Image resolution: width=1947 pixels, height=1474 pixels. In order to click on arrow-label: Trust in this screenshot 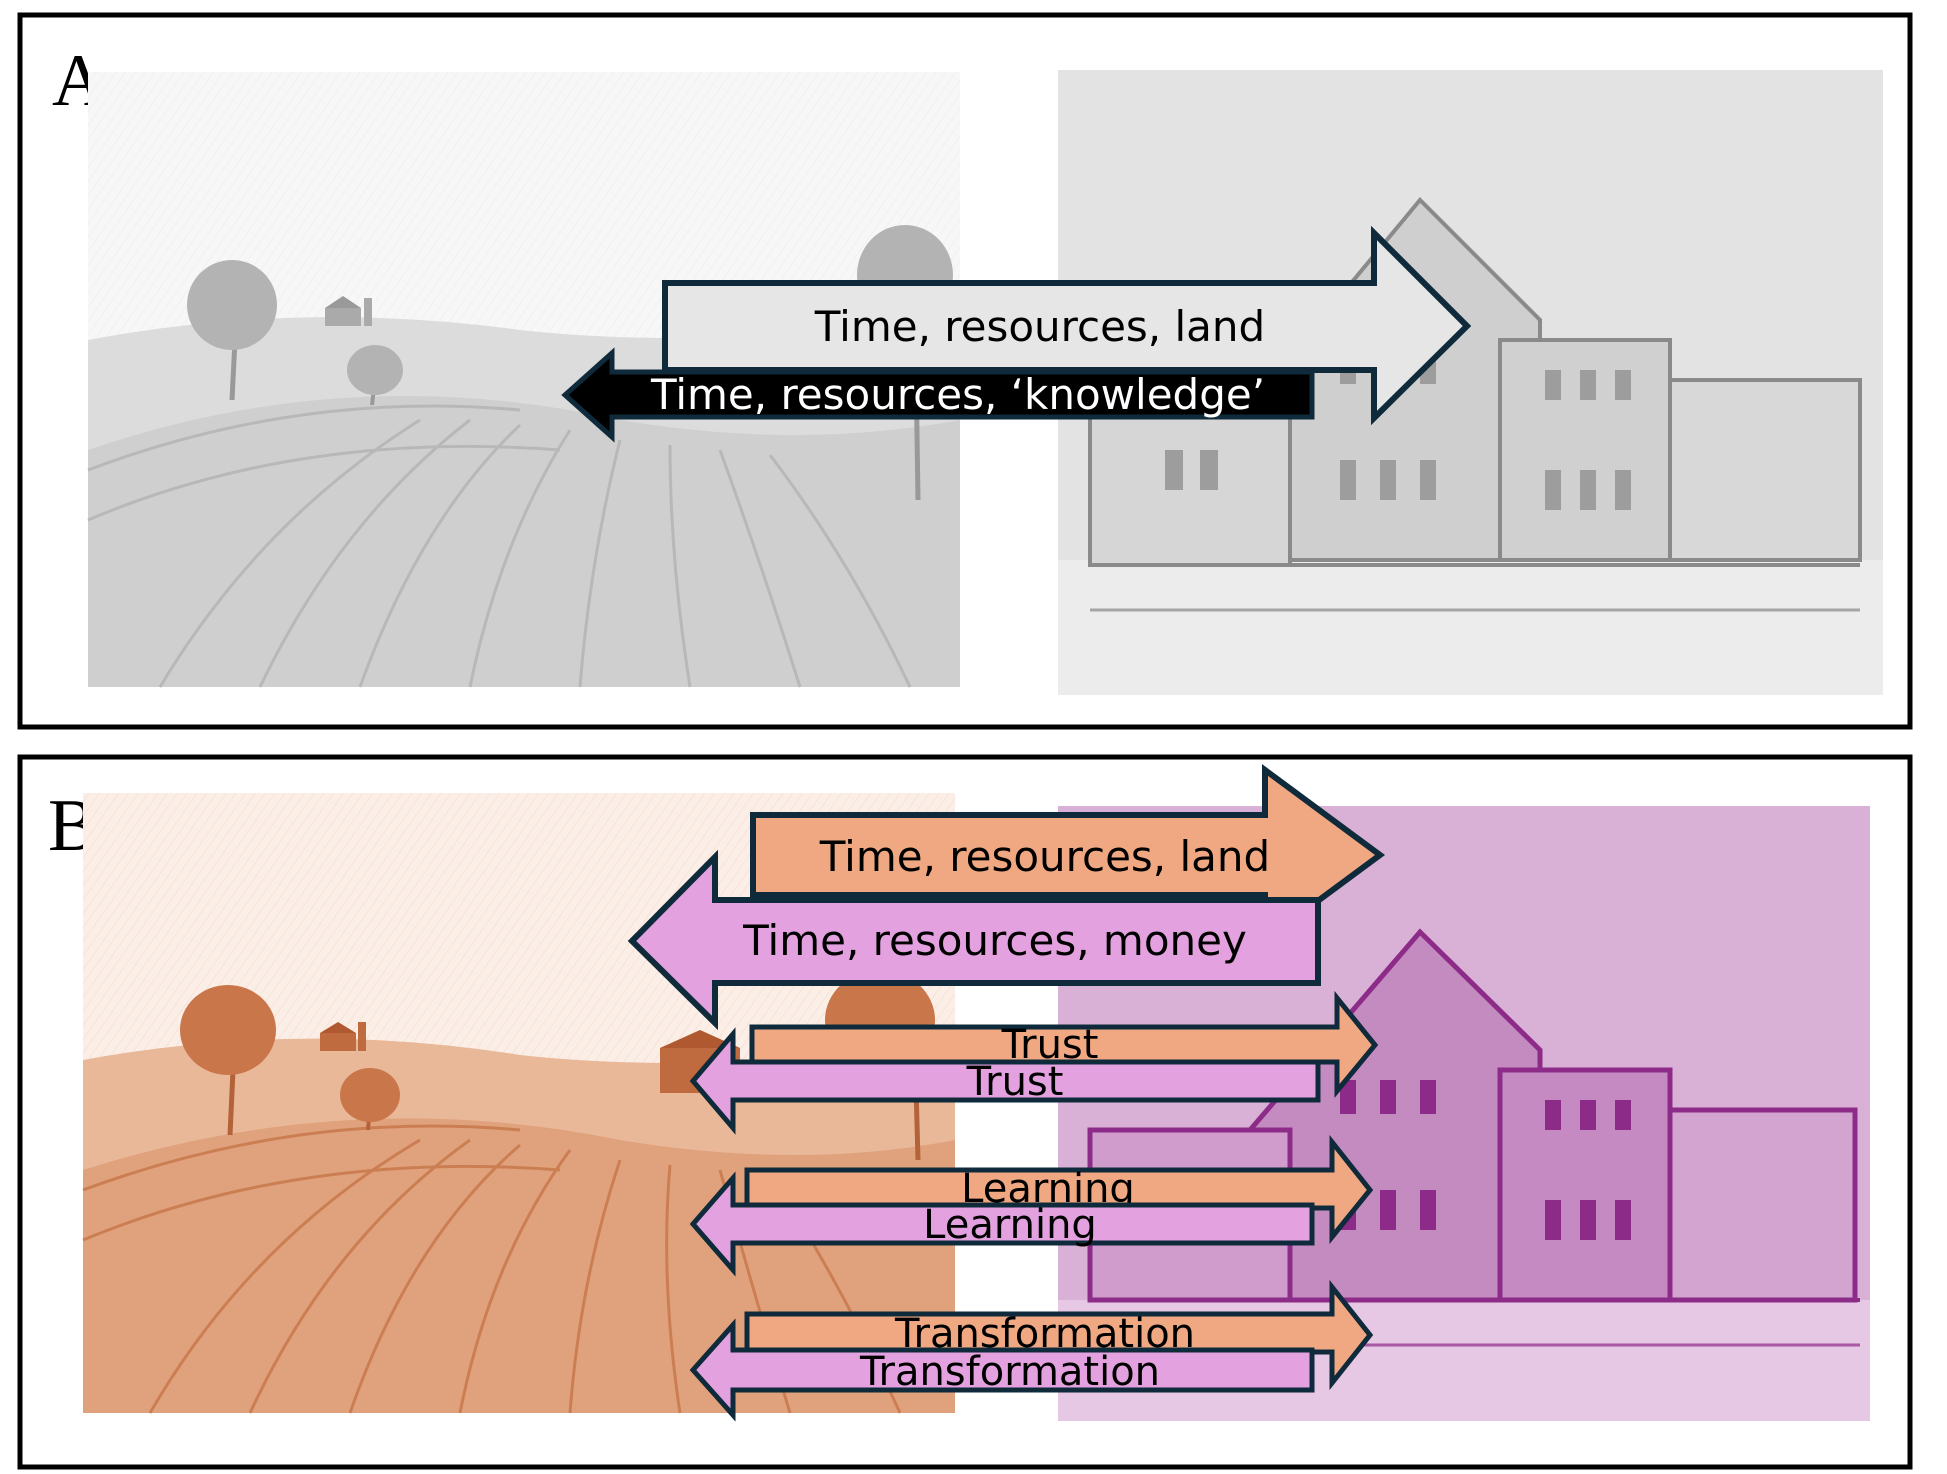, I will do `click(1015, 1082)`.